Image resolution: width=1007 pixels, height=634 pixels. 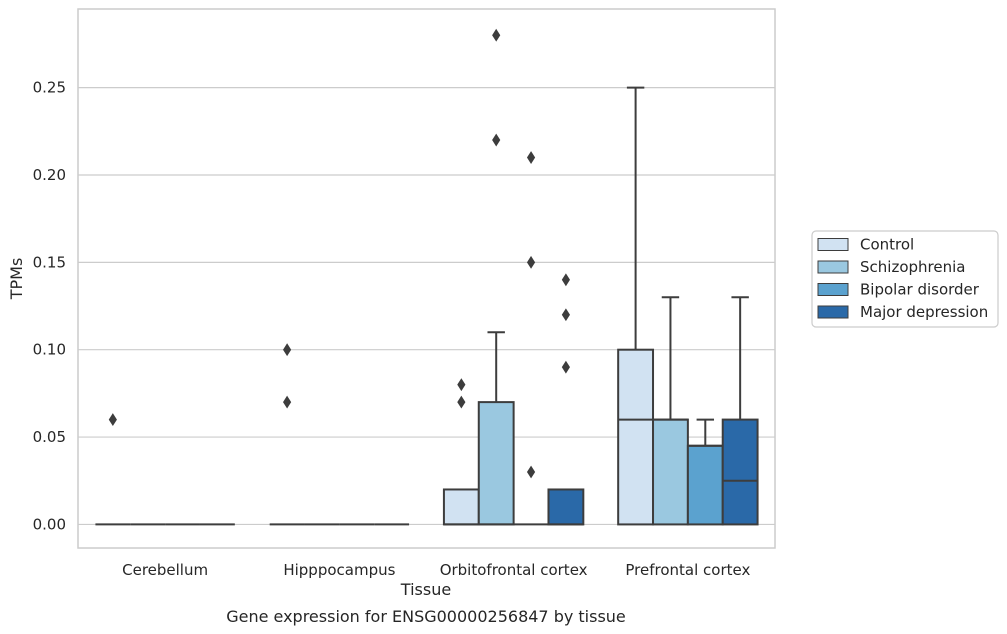 What do you see at coordinates (924, 312) in the screenshot?
I see `legend-entry-label: Major depression` at bounding box center [924, 312].